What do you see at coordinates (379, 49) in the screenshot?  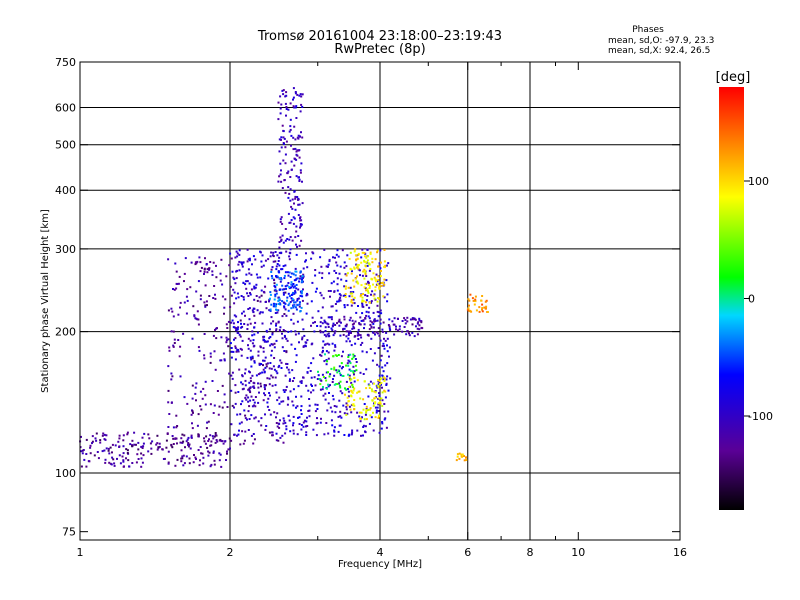 I see `chart-subtitle: RwPretec (8p)` at bounding box center [379, 49].